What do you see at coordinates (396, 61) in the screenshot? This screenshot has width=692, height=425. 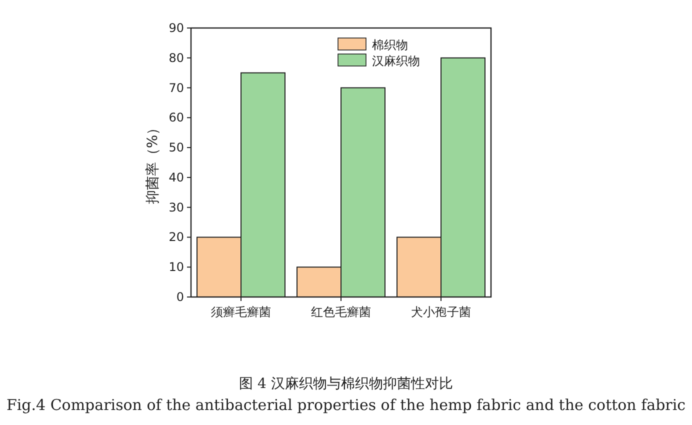 I see `legend-label: 汉麻织物` at bounding box center [396, 61].